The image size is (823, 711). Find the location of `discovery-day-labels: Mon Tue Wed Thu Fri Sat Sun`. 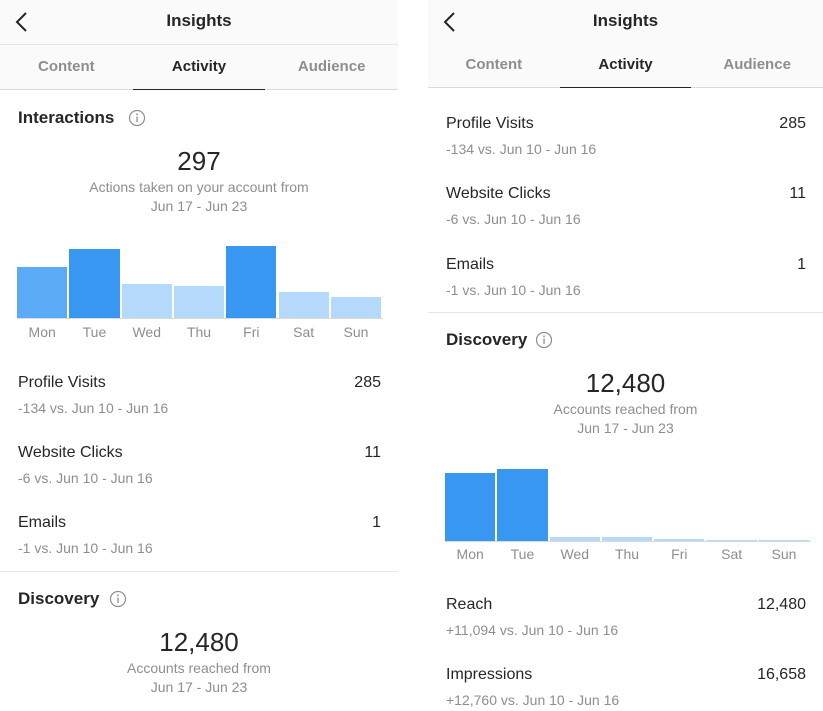

discovery-day-labels: Mon Tue Wed Thu Fri Sat Sun is located at coordinates (628, 556).